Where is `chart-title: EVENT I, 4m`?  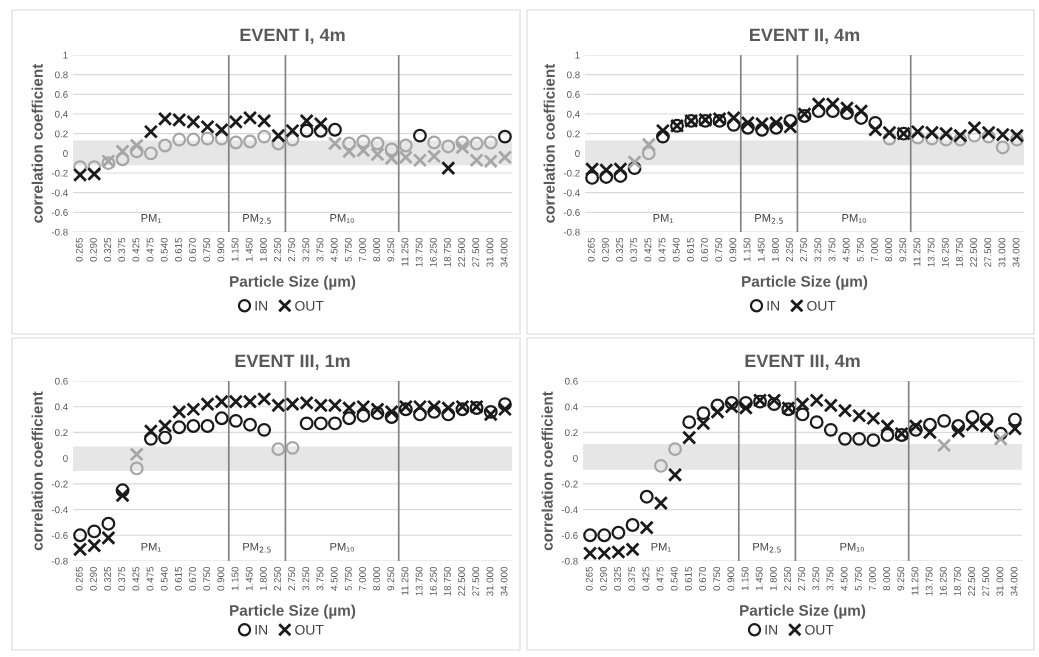
chart-title: EVENT I, 4m is located at coordinates (292, 36).